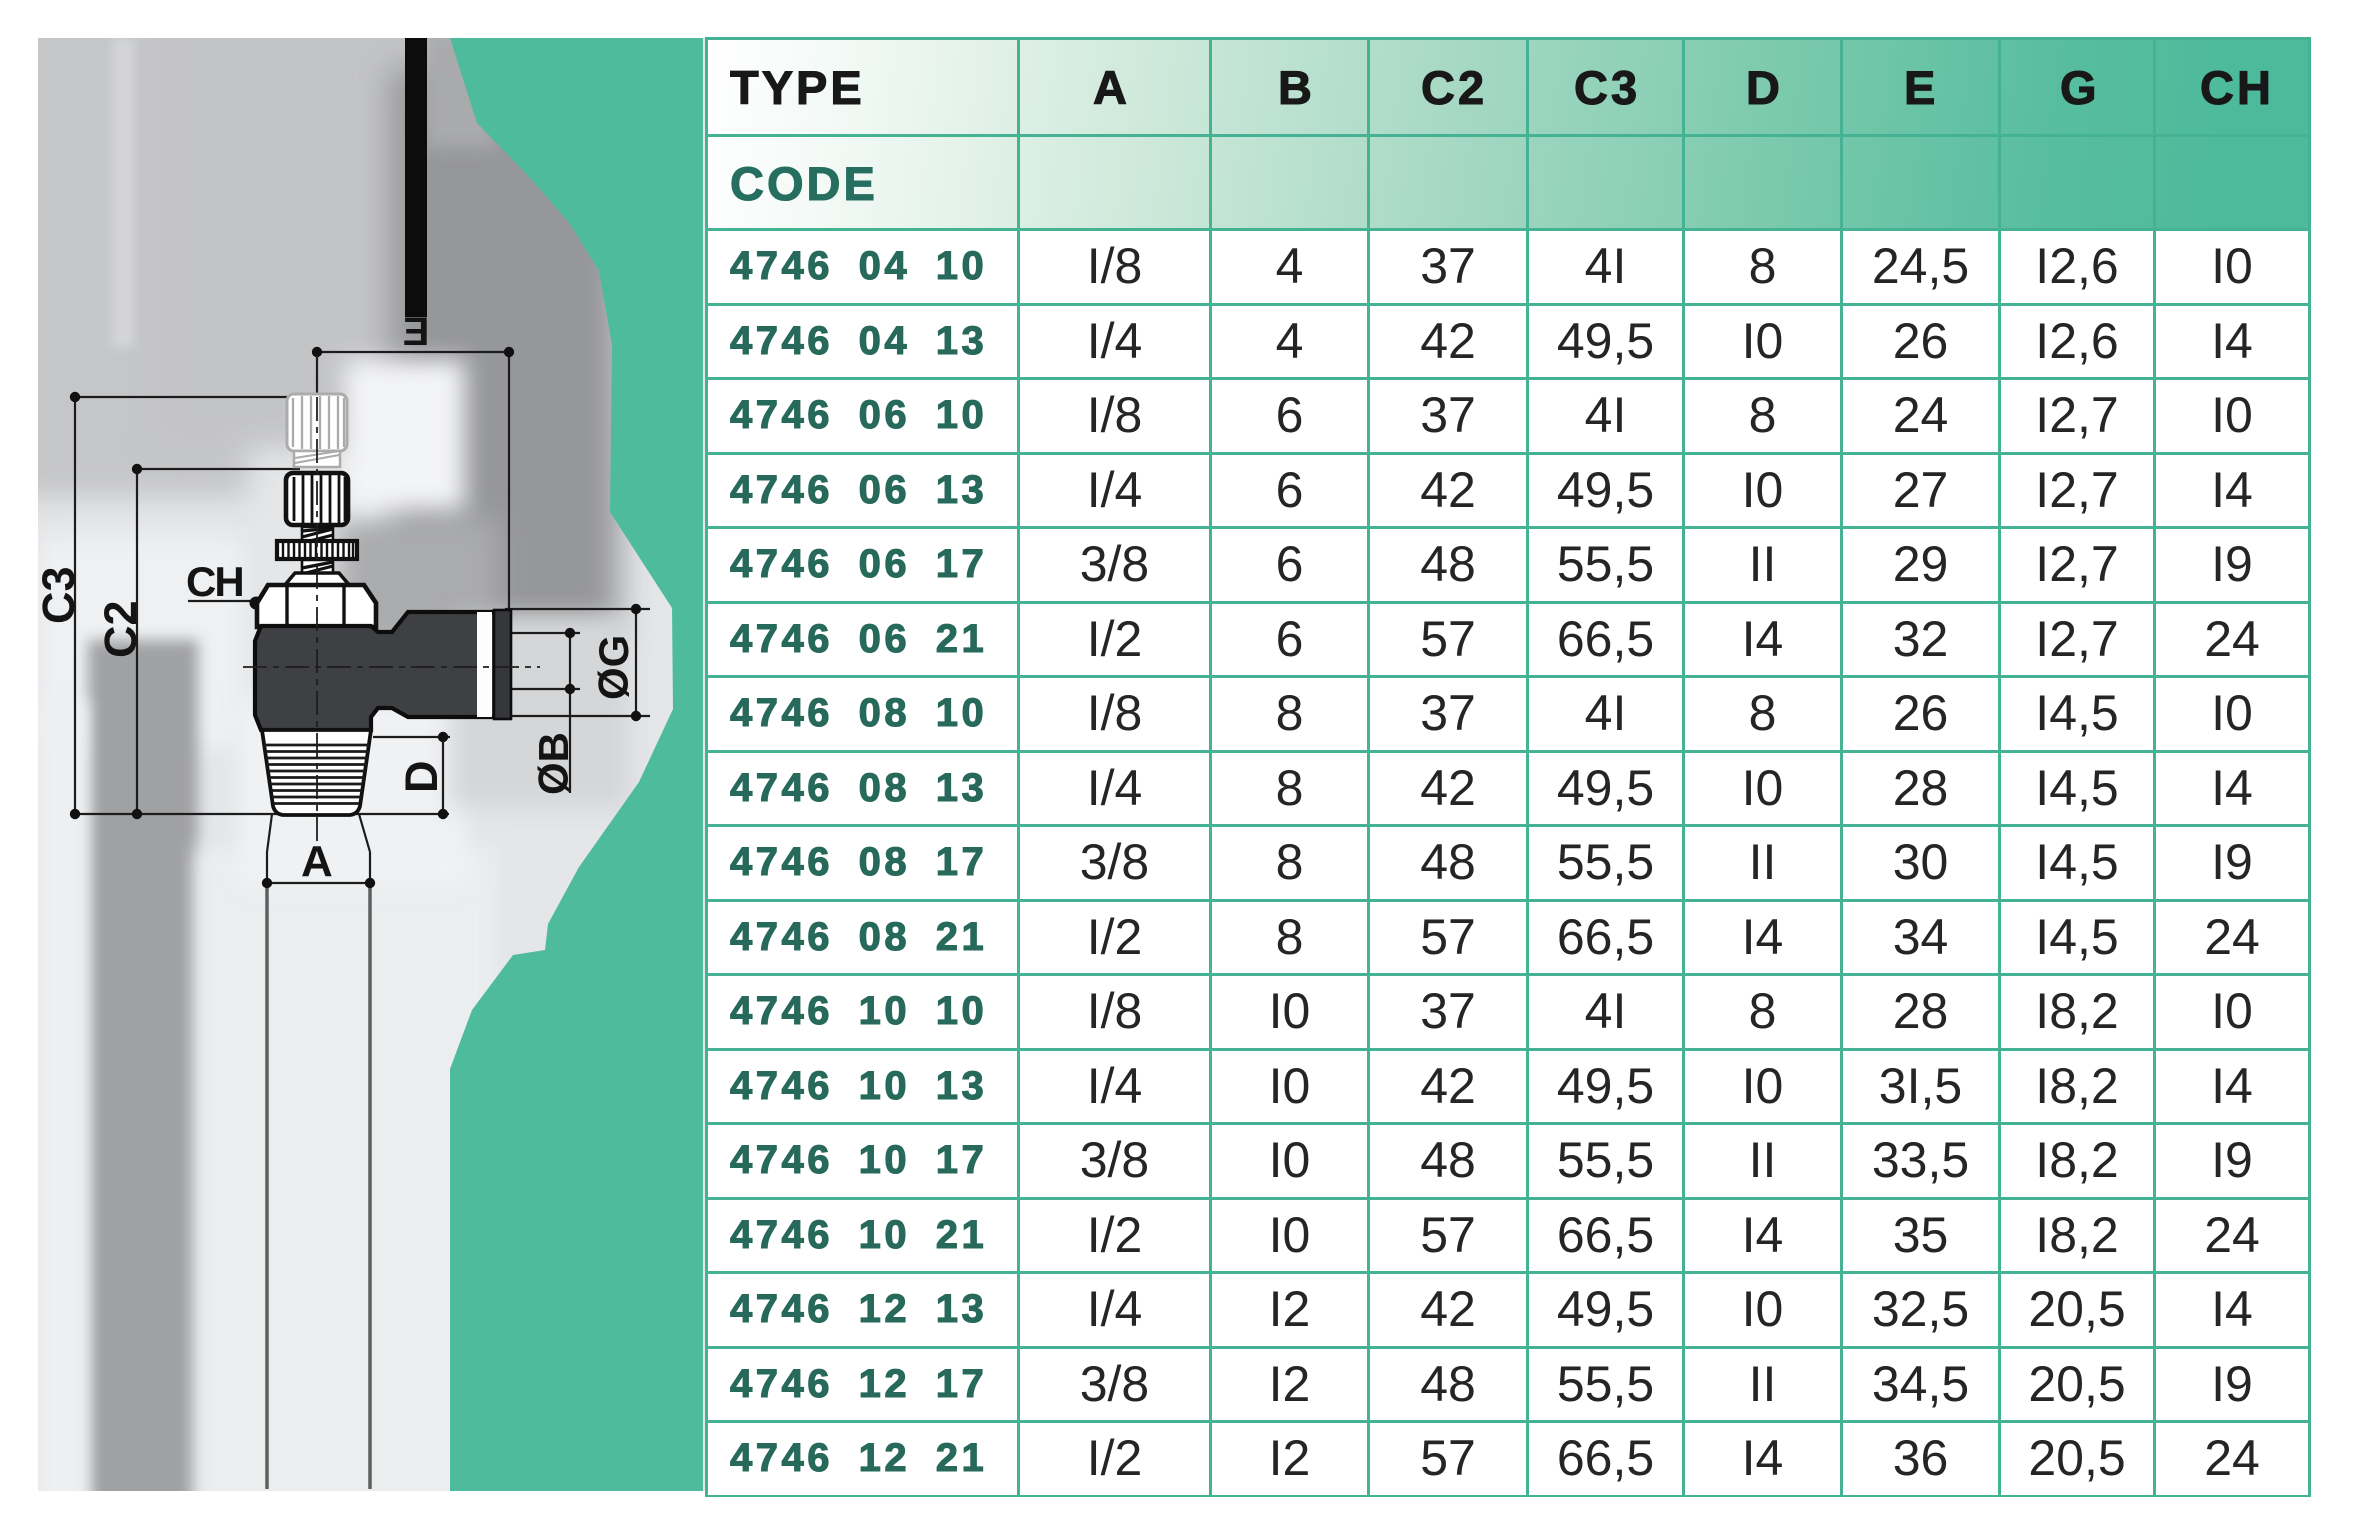 The width and height of the screenshot is (2354, 1533). I want to click on svg-text: ØB, so click(553, 763).